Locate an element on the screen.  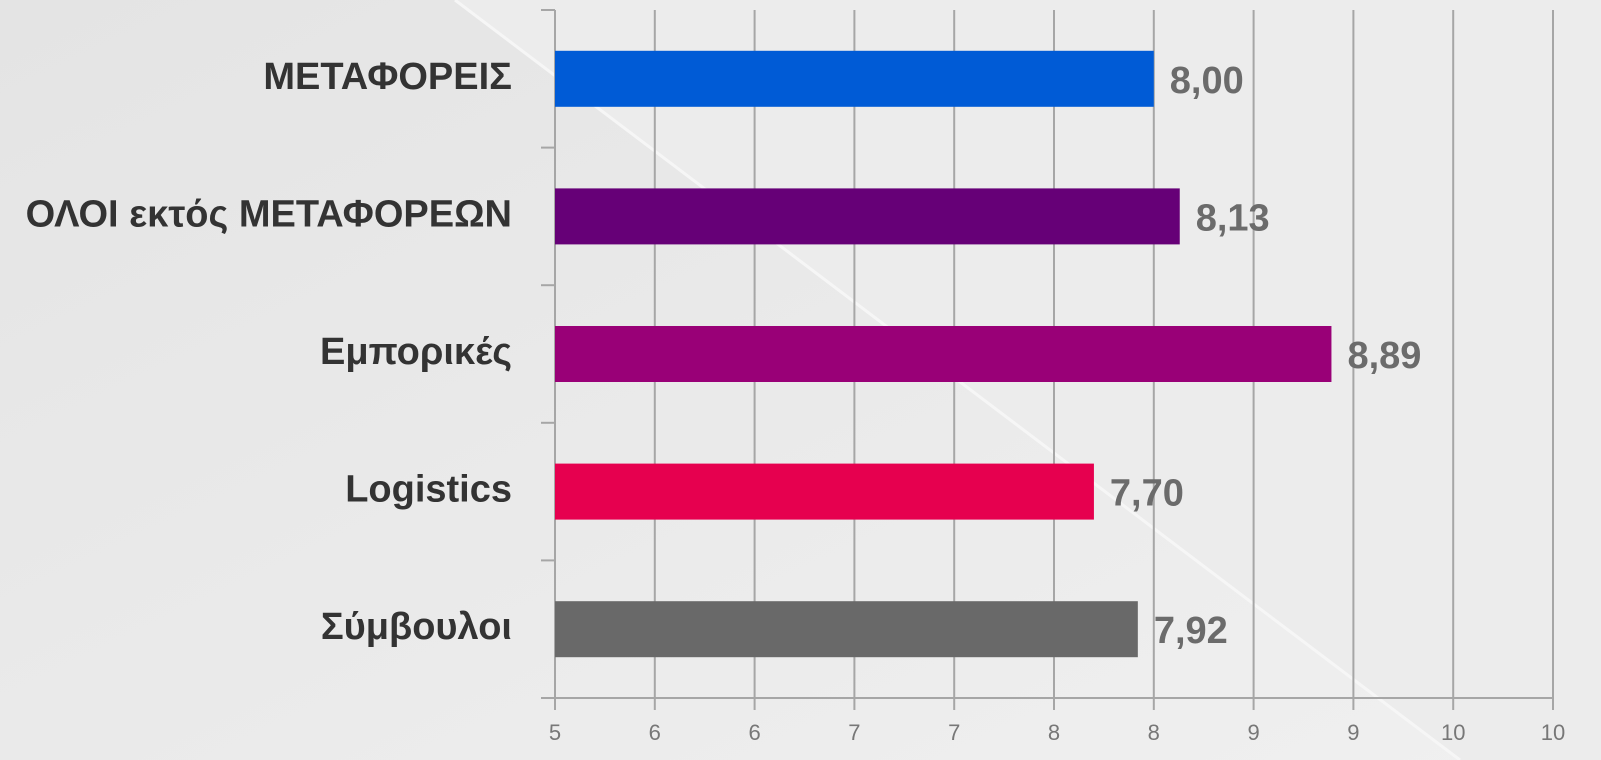
value-label: 8,00 is located at coordinates (1207, 81).